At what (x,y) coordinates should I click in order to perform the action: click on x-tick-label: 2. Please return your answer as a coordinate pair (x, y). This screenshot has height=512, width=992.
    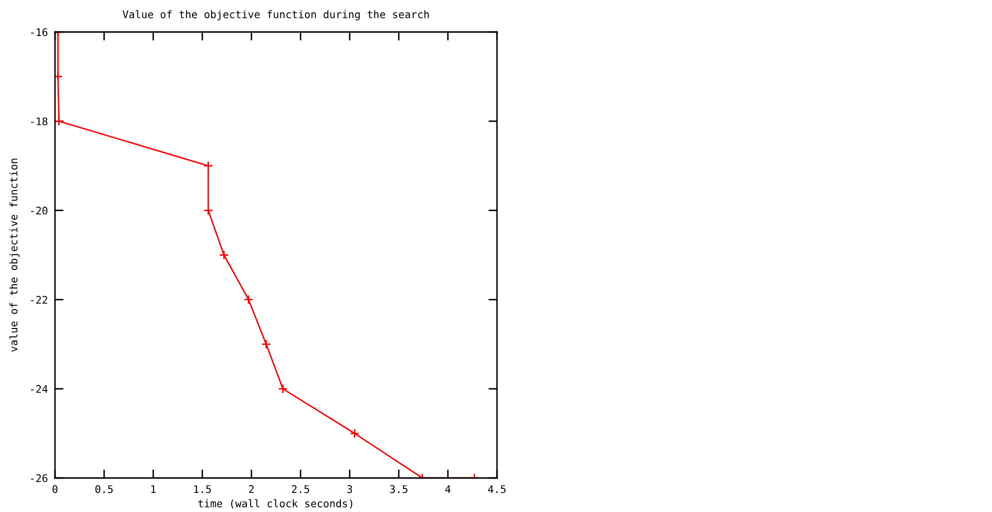
    Looking at the image, I should click on (251, 489).